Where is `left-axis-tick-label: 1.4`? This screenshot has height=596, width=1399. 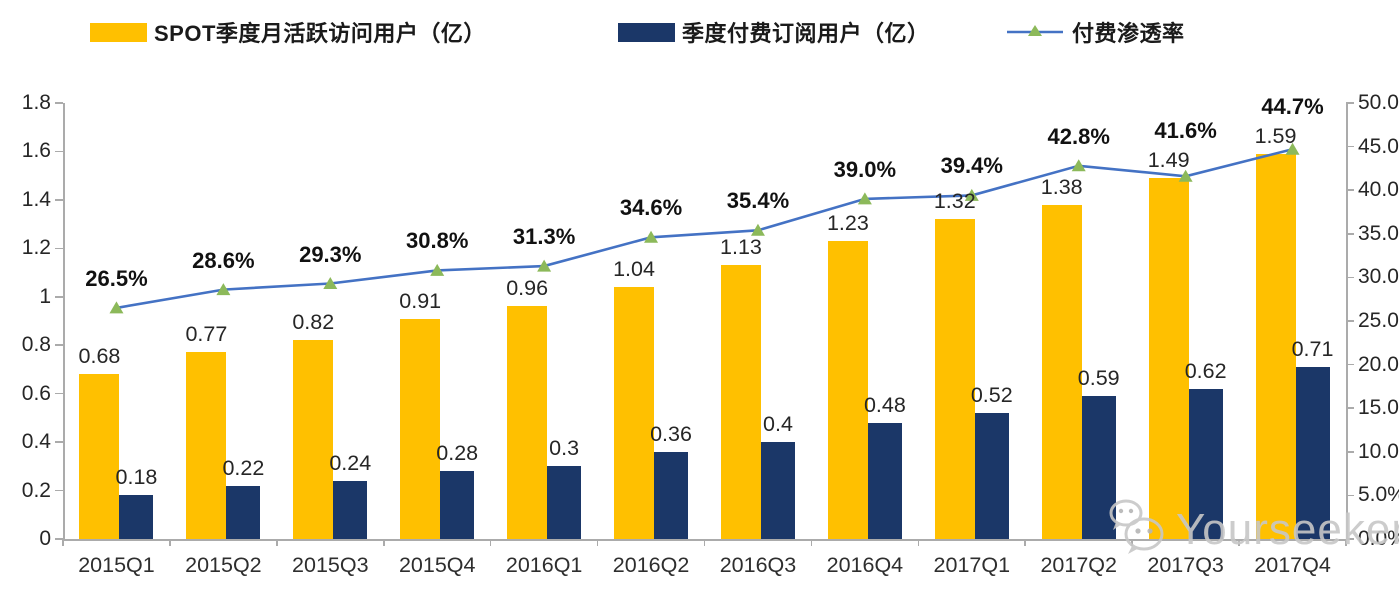 left-axis-tick-label: 1.4 is located at coordinates (36, 199).